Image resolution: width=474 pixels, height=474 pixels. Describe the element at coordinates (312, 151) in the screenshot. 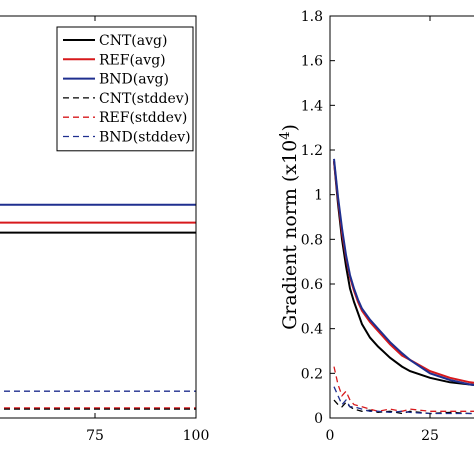

I see `right-y-tick-label: 1.2` at that location.